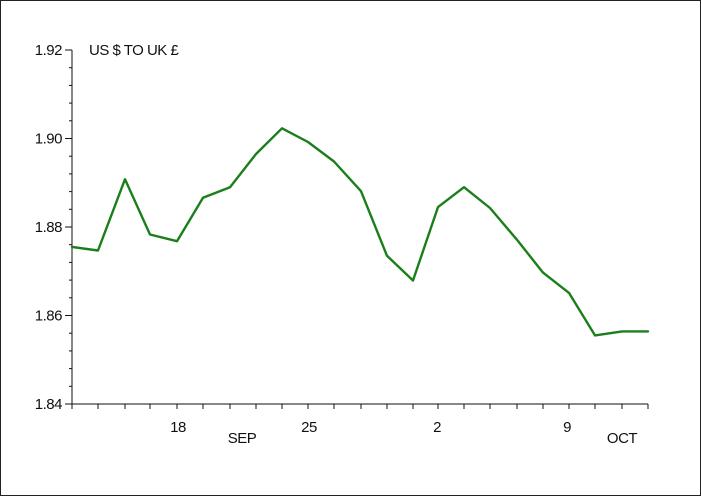 This screenshot has width=701, height=496. I want to click on x-tick-label: 2, so click(437, 427).